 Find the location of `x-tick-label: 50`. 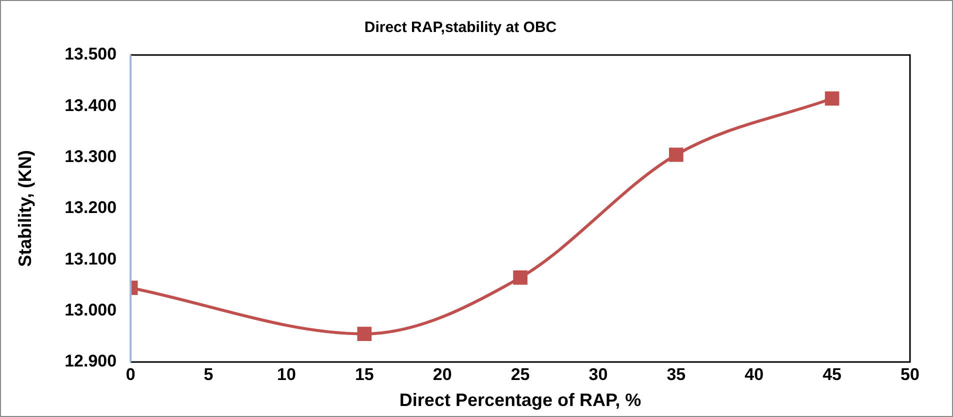

x-tick-label: 50 is located at coordinates (910, 374).